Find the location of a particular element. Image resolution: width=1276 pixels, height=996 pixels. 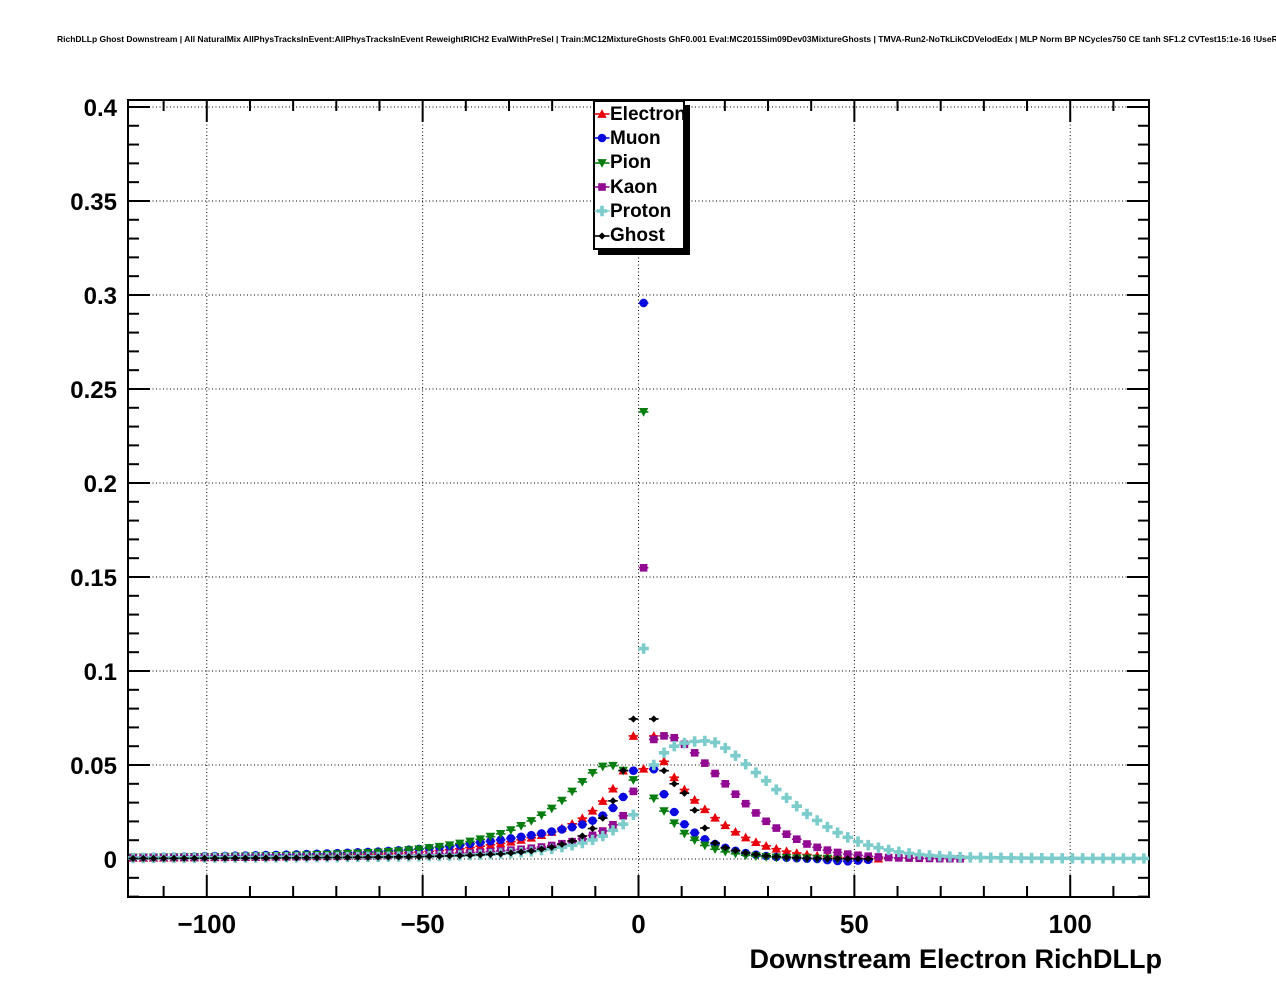

legend-label: Ghost is located at coordinates (637, 236).